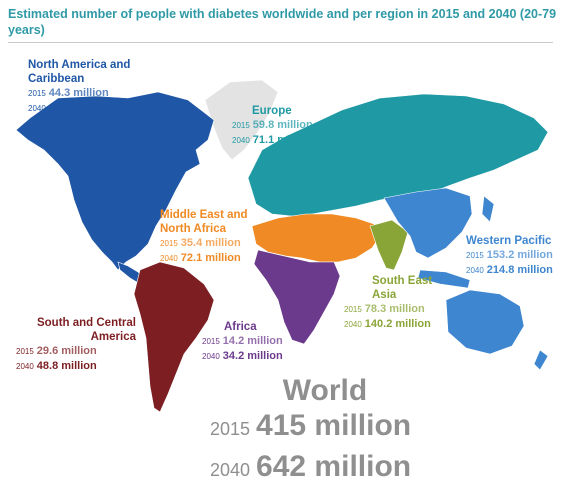 The image size is (570, 494). I want to click on region-name: Middle East and North Africa, so click(204, 222).